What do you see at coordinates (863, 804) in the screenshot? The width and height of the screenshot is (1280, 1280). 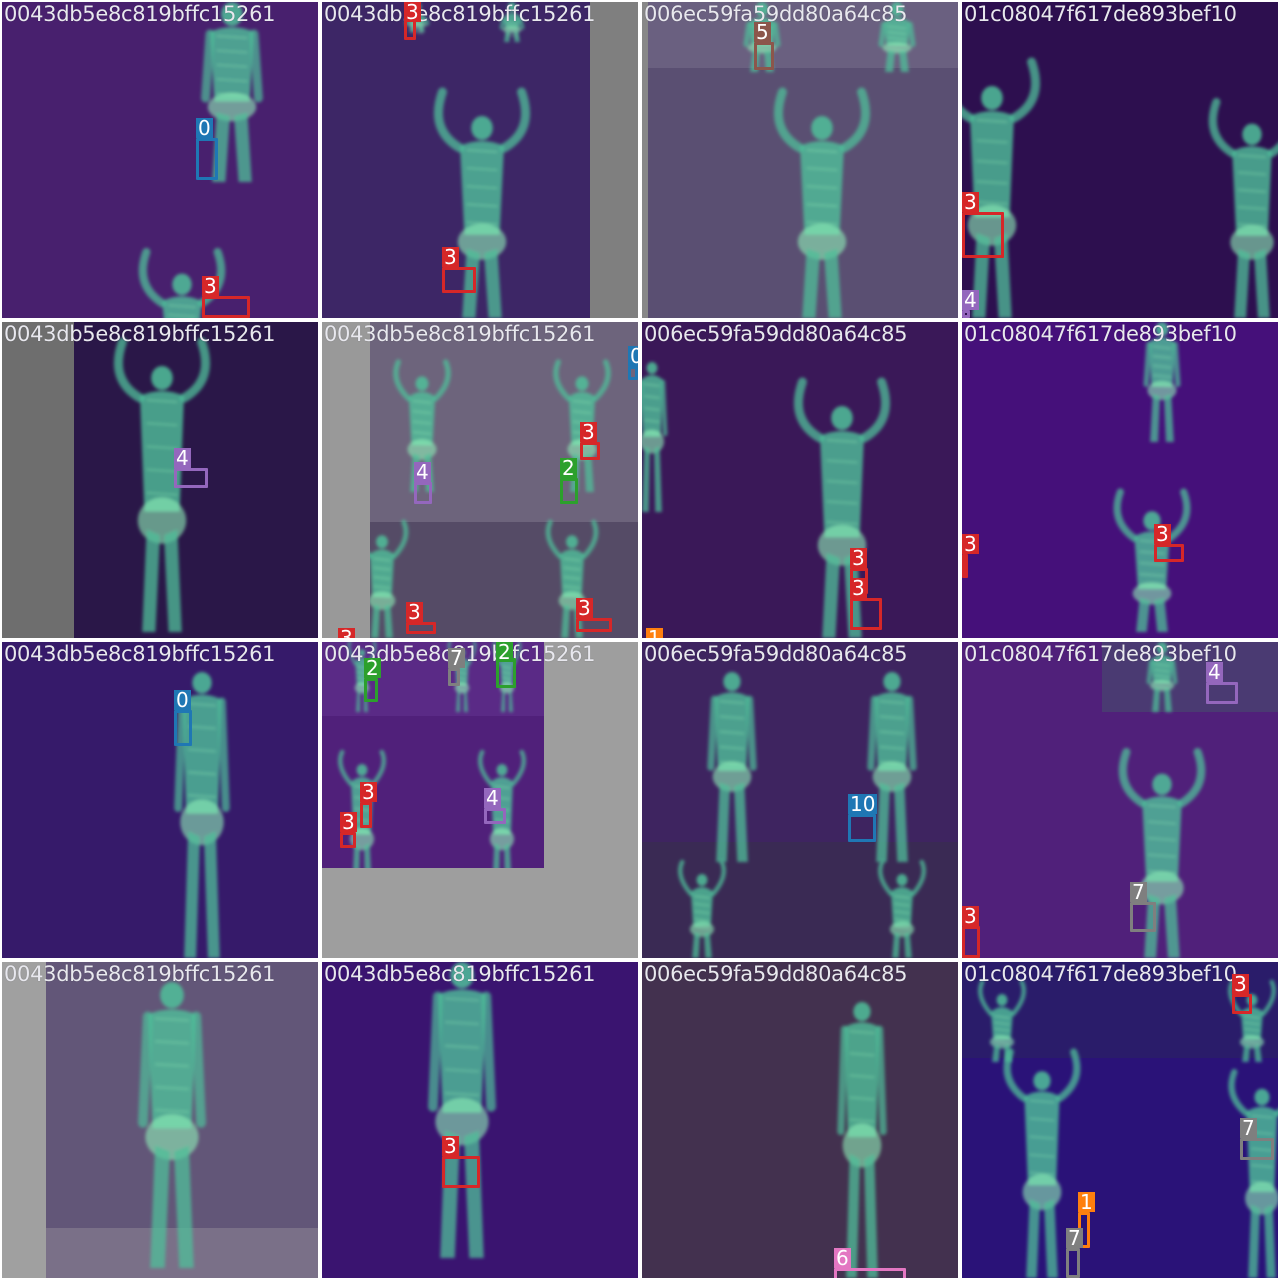 I see `detection-class-label: 10` at bounding box center [863, 804].